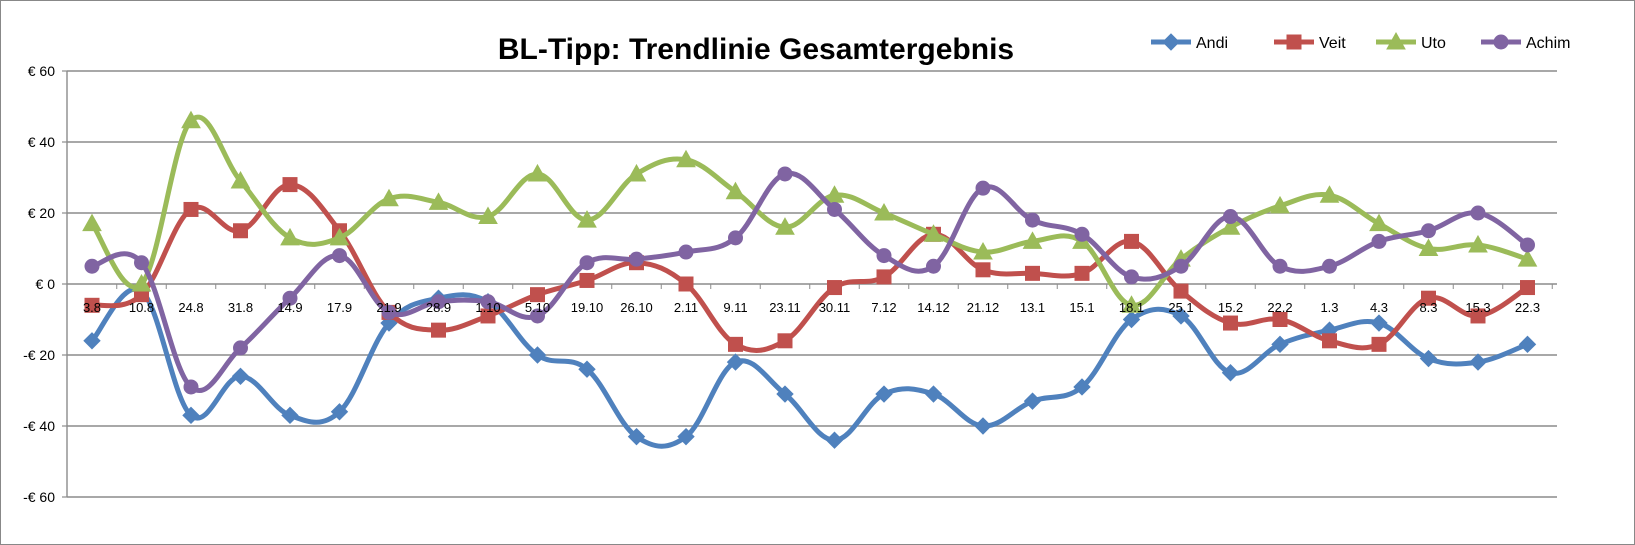 Image resolution: width=1635 pixels, height=545 pixels. Describe the element at coordinates (46, 284) in the screenshot. I see `y-tick-label: € 0` at that location.